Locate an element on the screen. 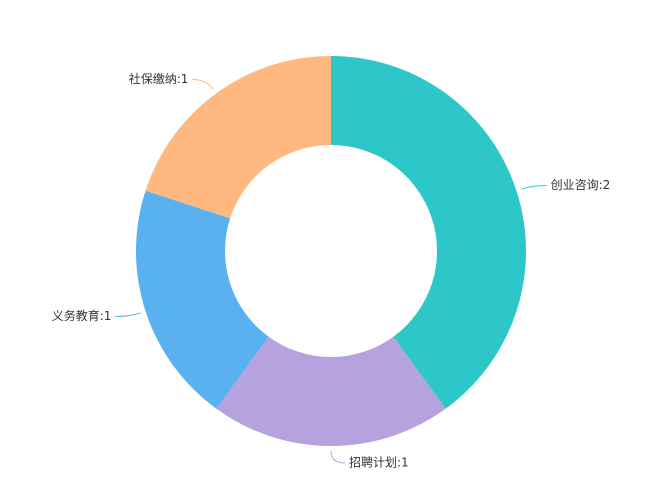 The image size is (647, 488). slice-label-1: 创业咨询:2 is located at coordinates (581, 184).